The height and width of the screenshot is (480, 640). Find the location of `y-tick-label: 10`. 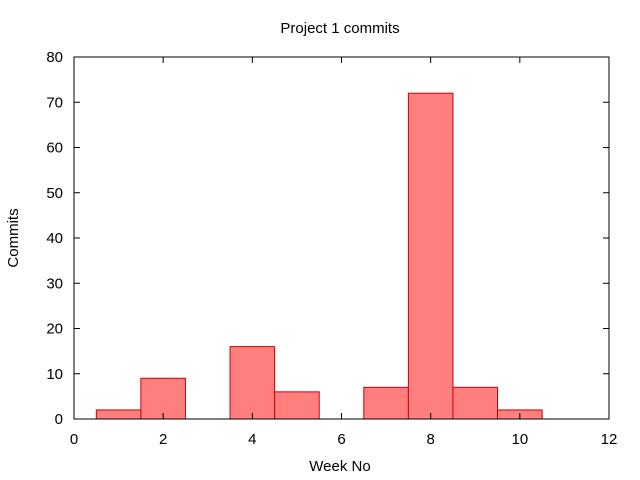

y-tick-label: 10 is located at coordinates (54, 374).